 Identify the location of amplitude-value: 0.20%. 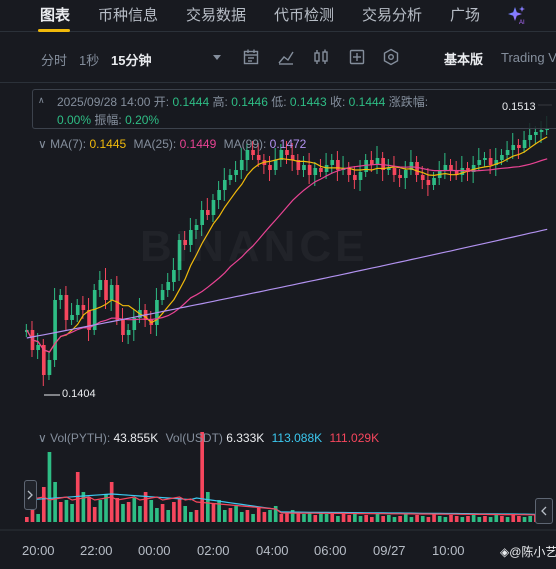
(142, 120).